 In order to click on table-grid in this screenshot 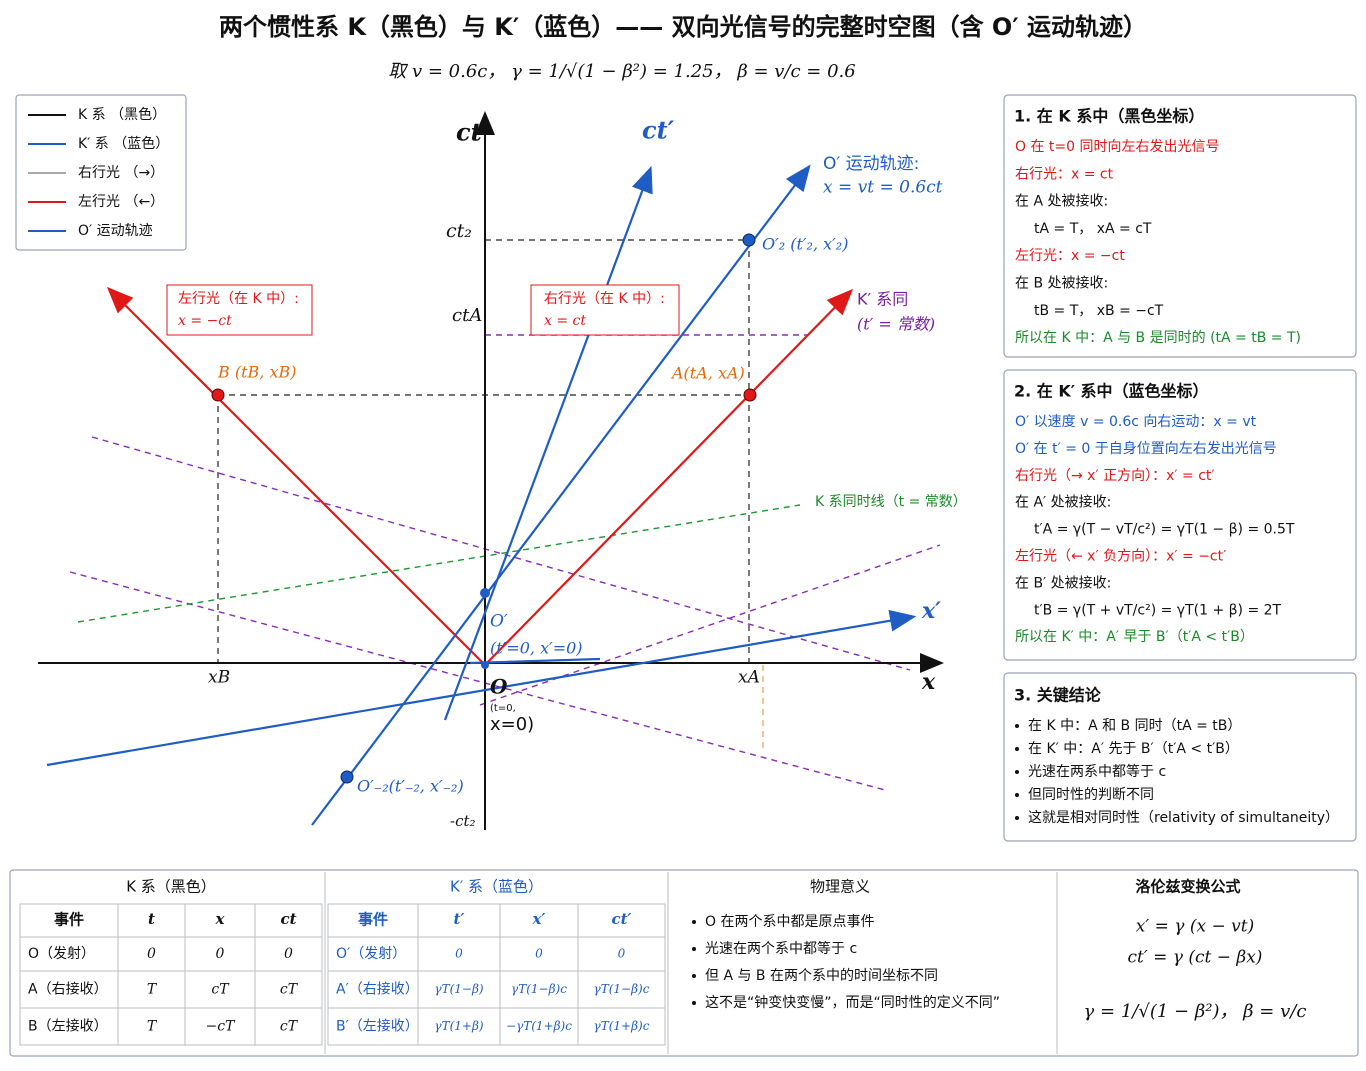, I will do `click(496, 974)`.